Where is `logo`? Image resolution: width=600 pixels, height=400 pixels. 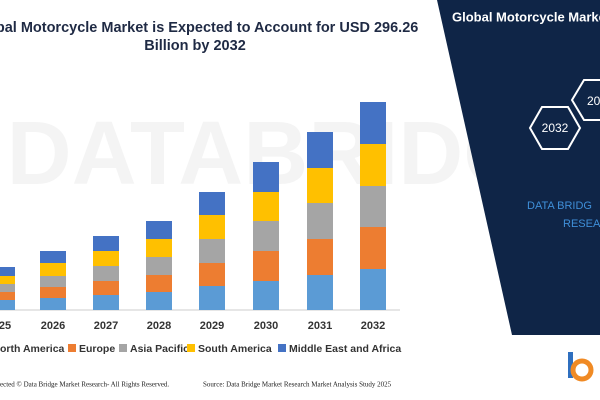
logo is located at coordinates (581, 367).